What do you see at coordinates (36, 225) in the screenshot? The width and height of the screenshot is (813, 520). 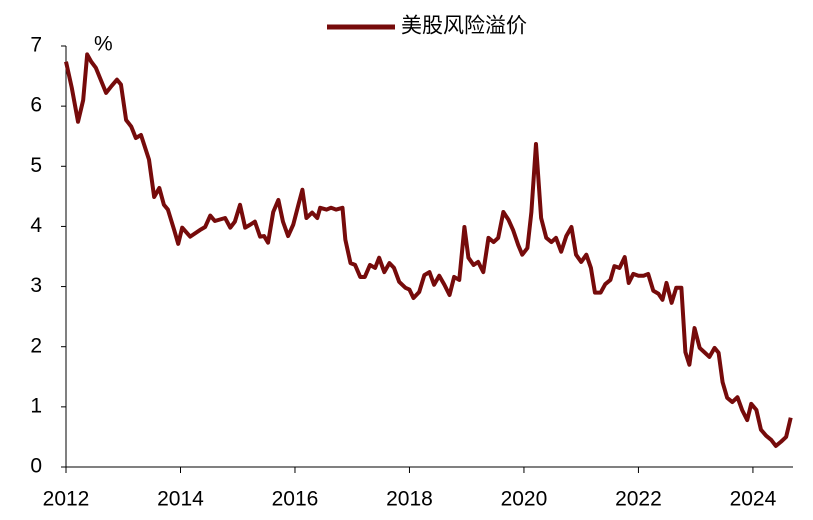 I see `y-tick-label: 4` at bounding box center [36, 225].